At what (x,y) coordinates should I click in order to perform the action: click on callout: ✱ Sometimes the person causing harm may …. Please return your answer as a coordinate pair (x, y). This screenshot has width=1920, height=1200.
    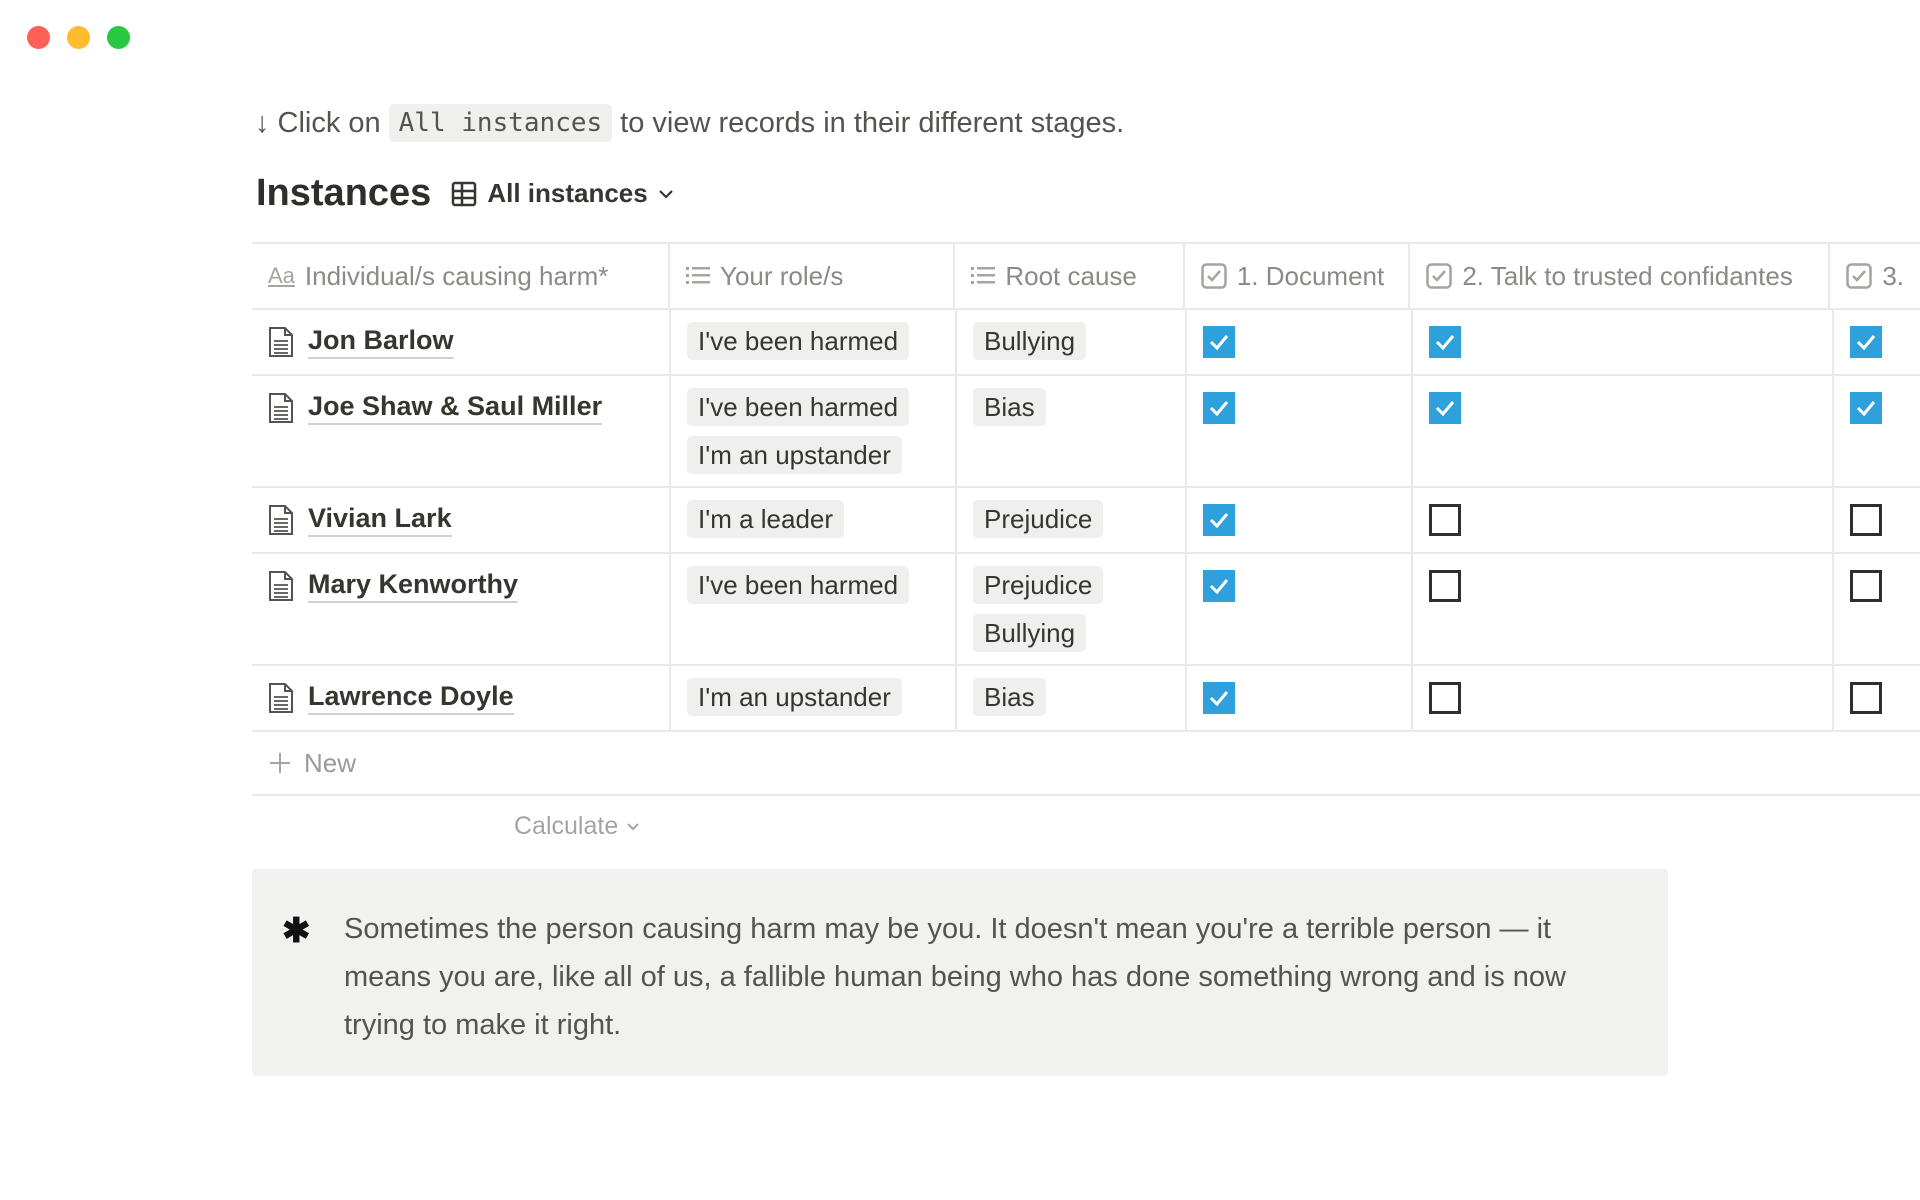
    Looking at the image, I should click on (960, 972).